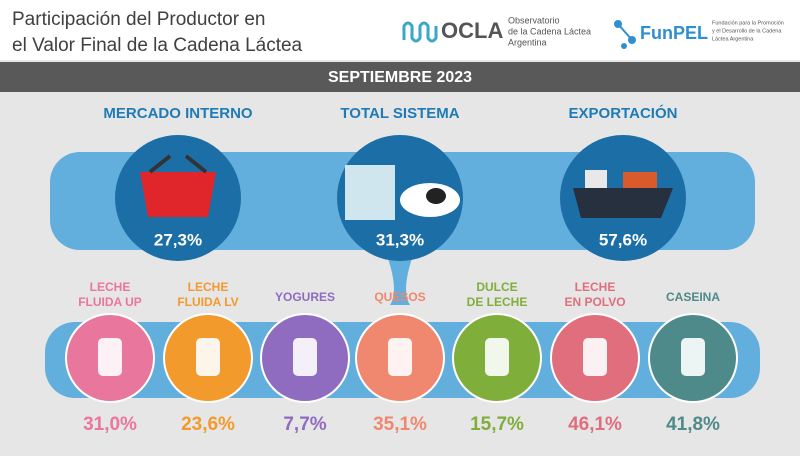  I want to click on header-band, so click(400, 30).